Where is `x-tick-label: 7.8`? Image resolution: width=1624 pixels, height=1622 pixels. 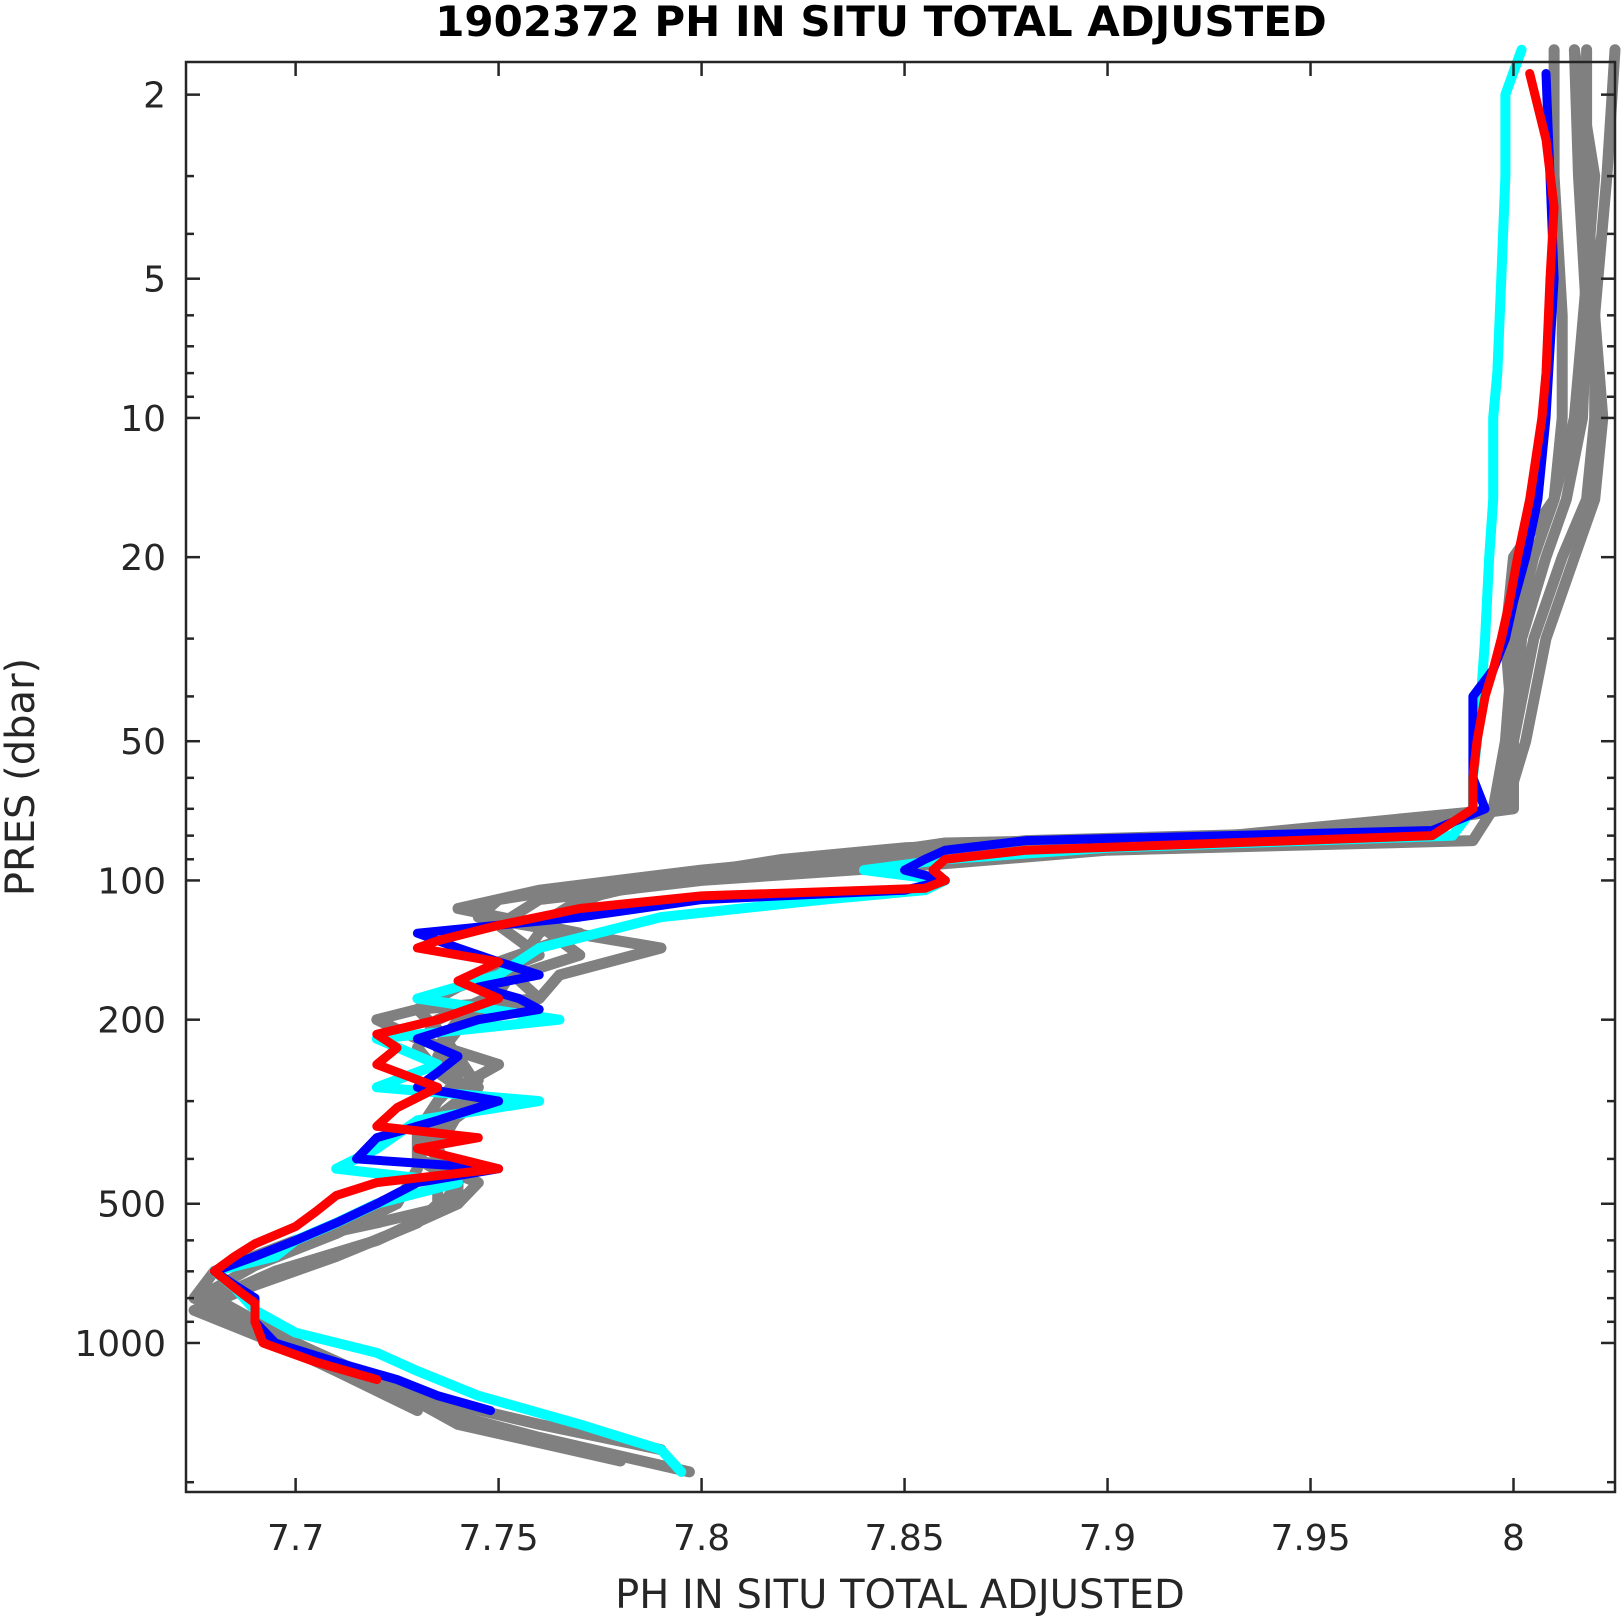 x-tick-label: 7.8 is located at coordinates (701, 1538).